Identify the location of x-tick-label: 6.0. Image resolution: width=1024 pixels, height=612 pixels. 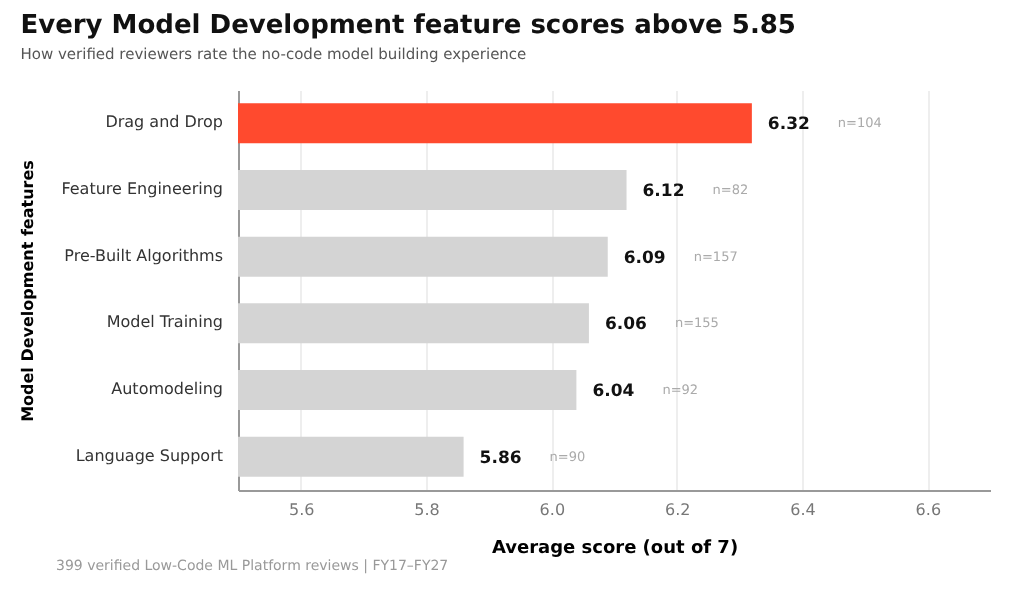
(552, 510).